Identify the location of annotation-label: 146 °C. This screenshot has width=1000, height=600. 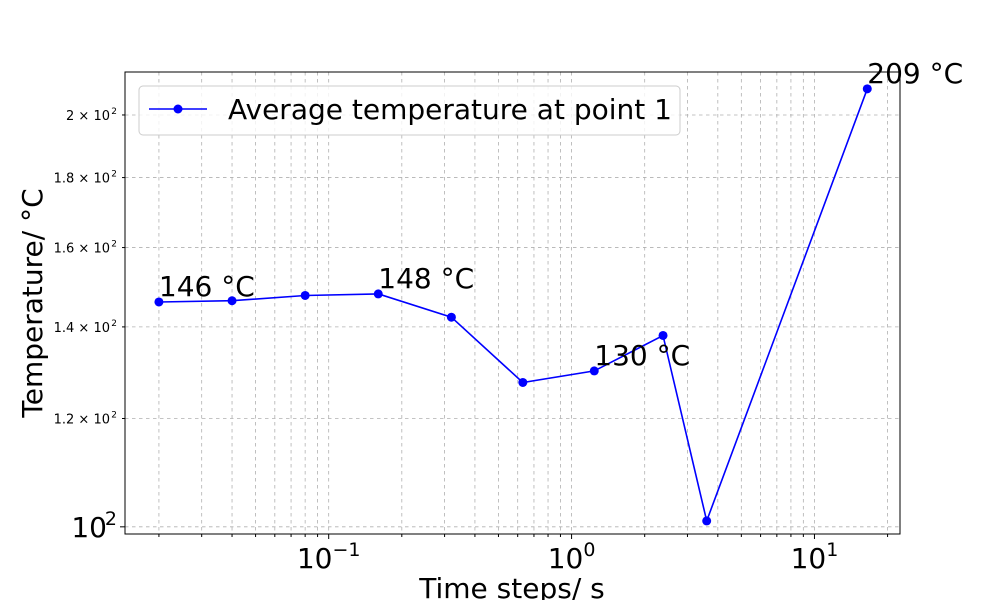
(207, 286).